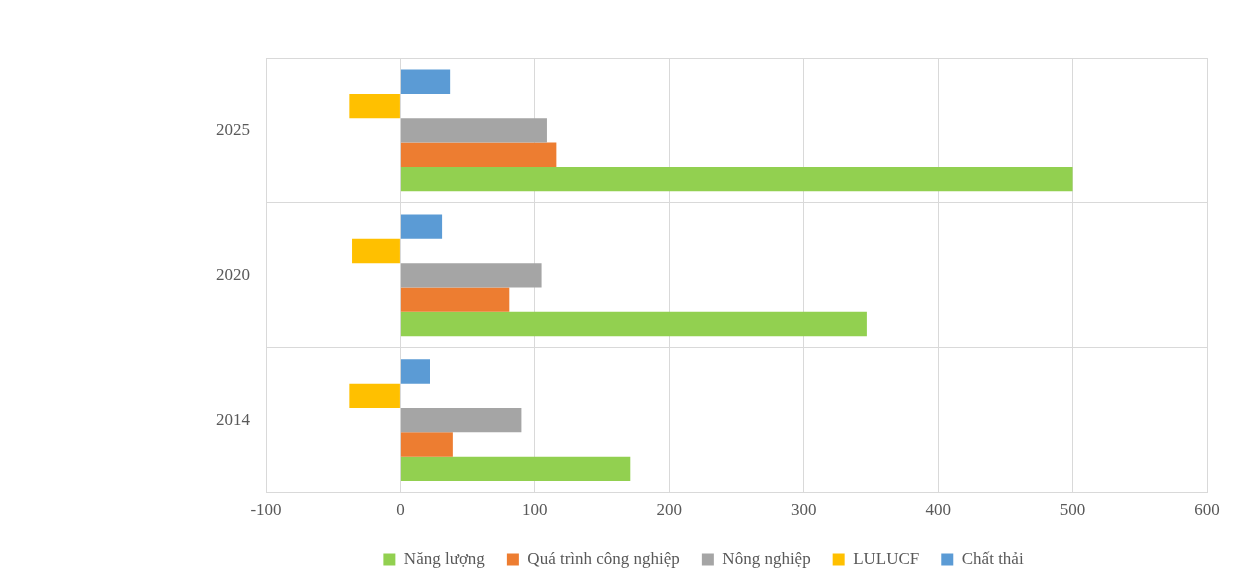  Describe the element at coordinates (766, 558) in the screenshot. I see `legend-label: Nông nghiệp` at that location.